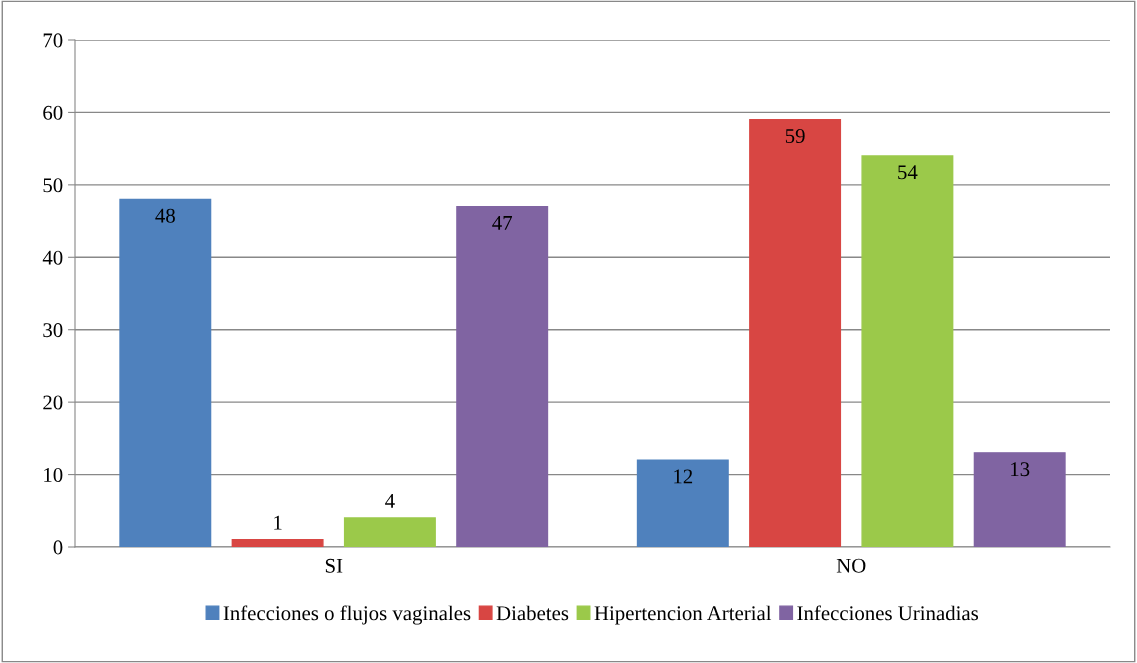  I want to click on y-tick-label: 20, so click(53, 402).